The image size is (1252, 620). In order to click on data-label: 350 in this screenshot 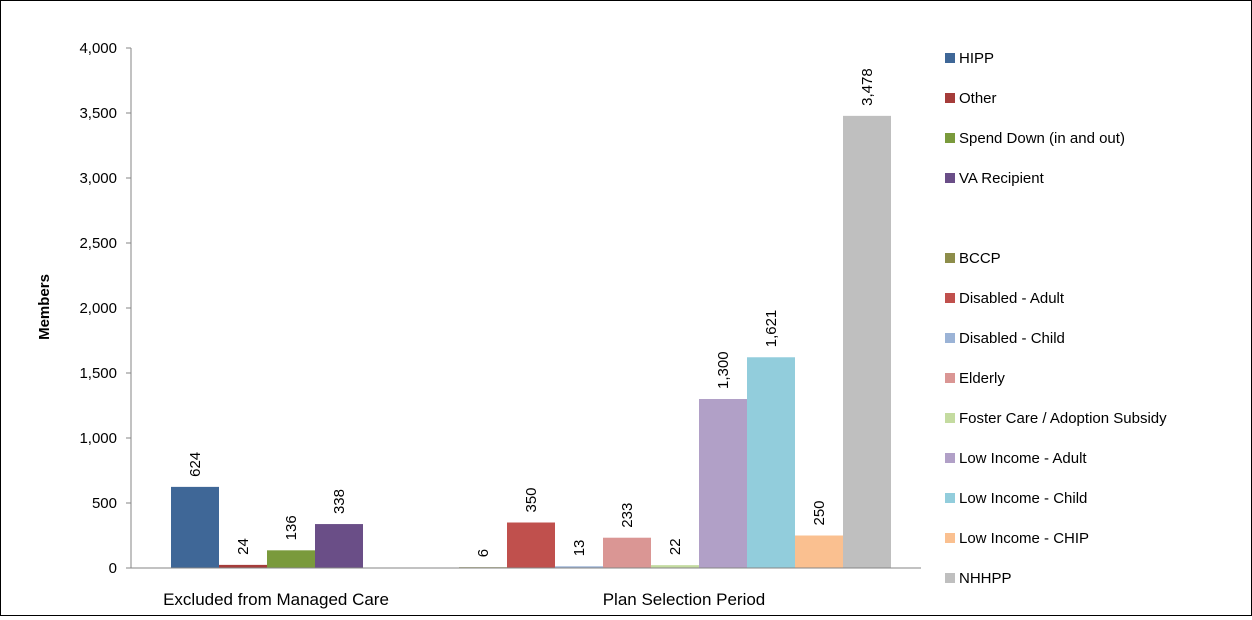, I will do `click(531, 499)`.